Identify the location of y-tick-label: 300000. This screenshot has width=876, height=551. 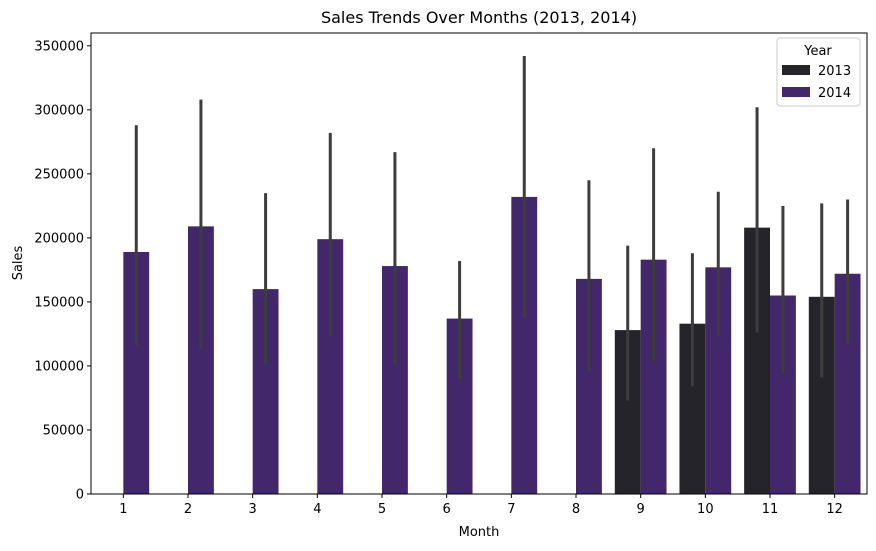
(59, 110).